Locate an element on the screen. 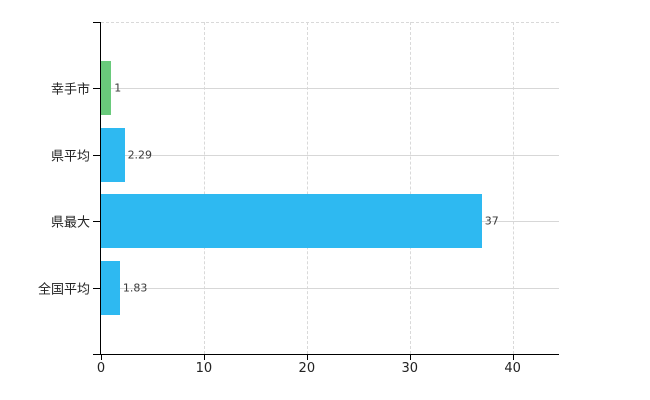  category-label: 全国平均 is located at coordinates (63, 290).